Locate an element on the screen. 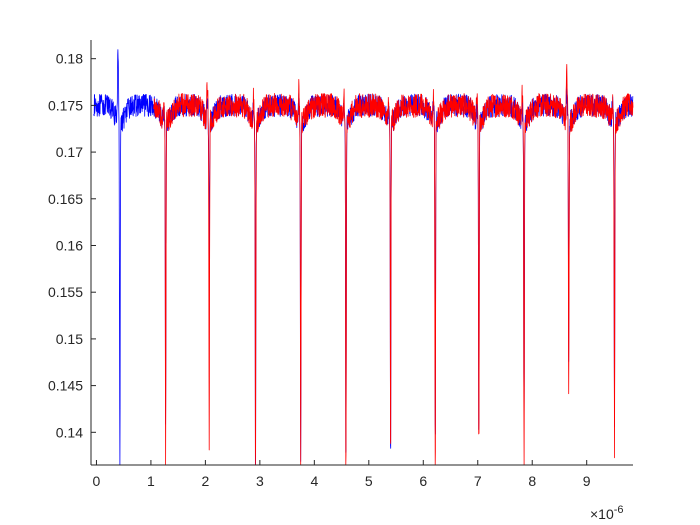 Image resolution: width=700 pixels, height=525 pixels. x-tick-label: 1 is located at coordinates (151, 481).